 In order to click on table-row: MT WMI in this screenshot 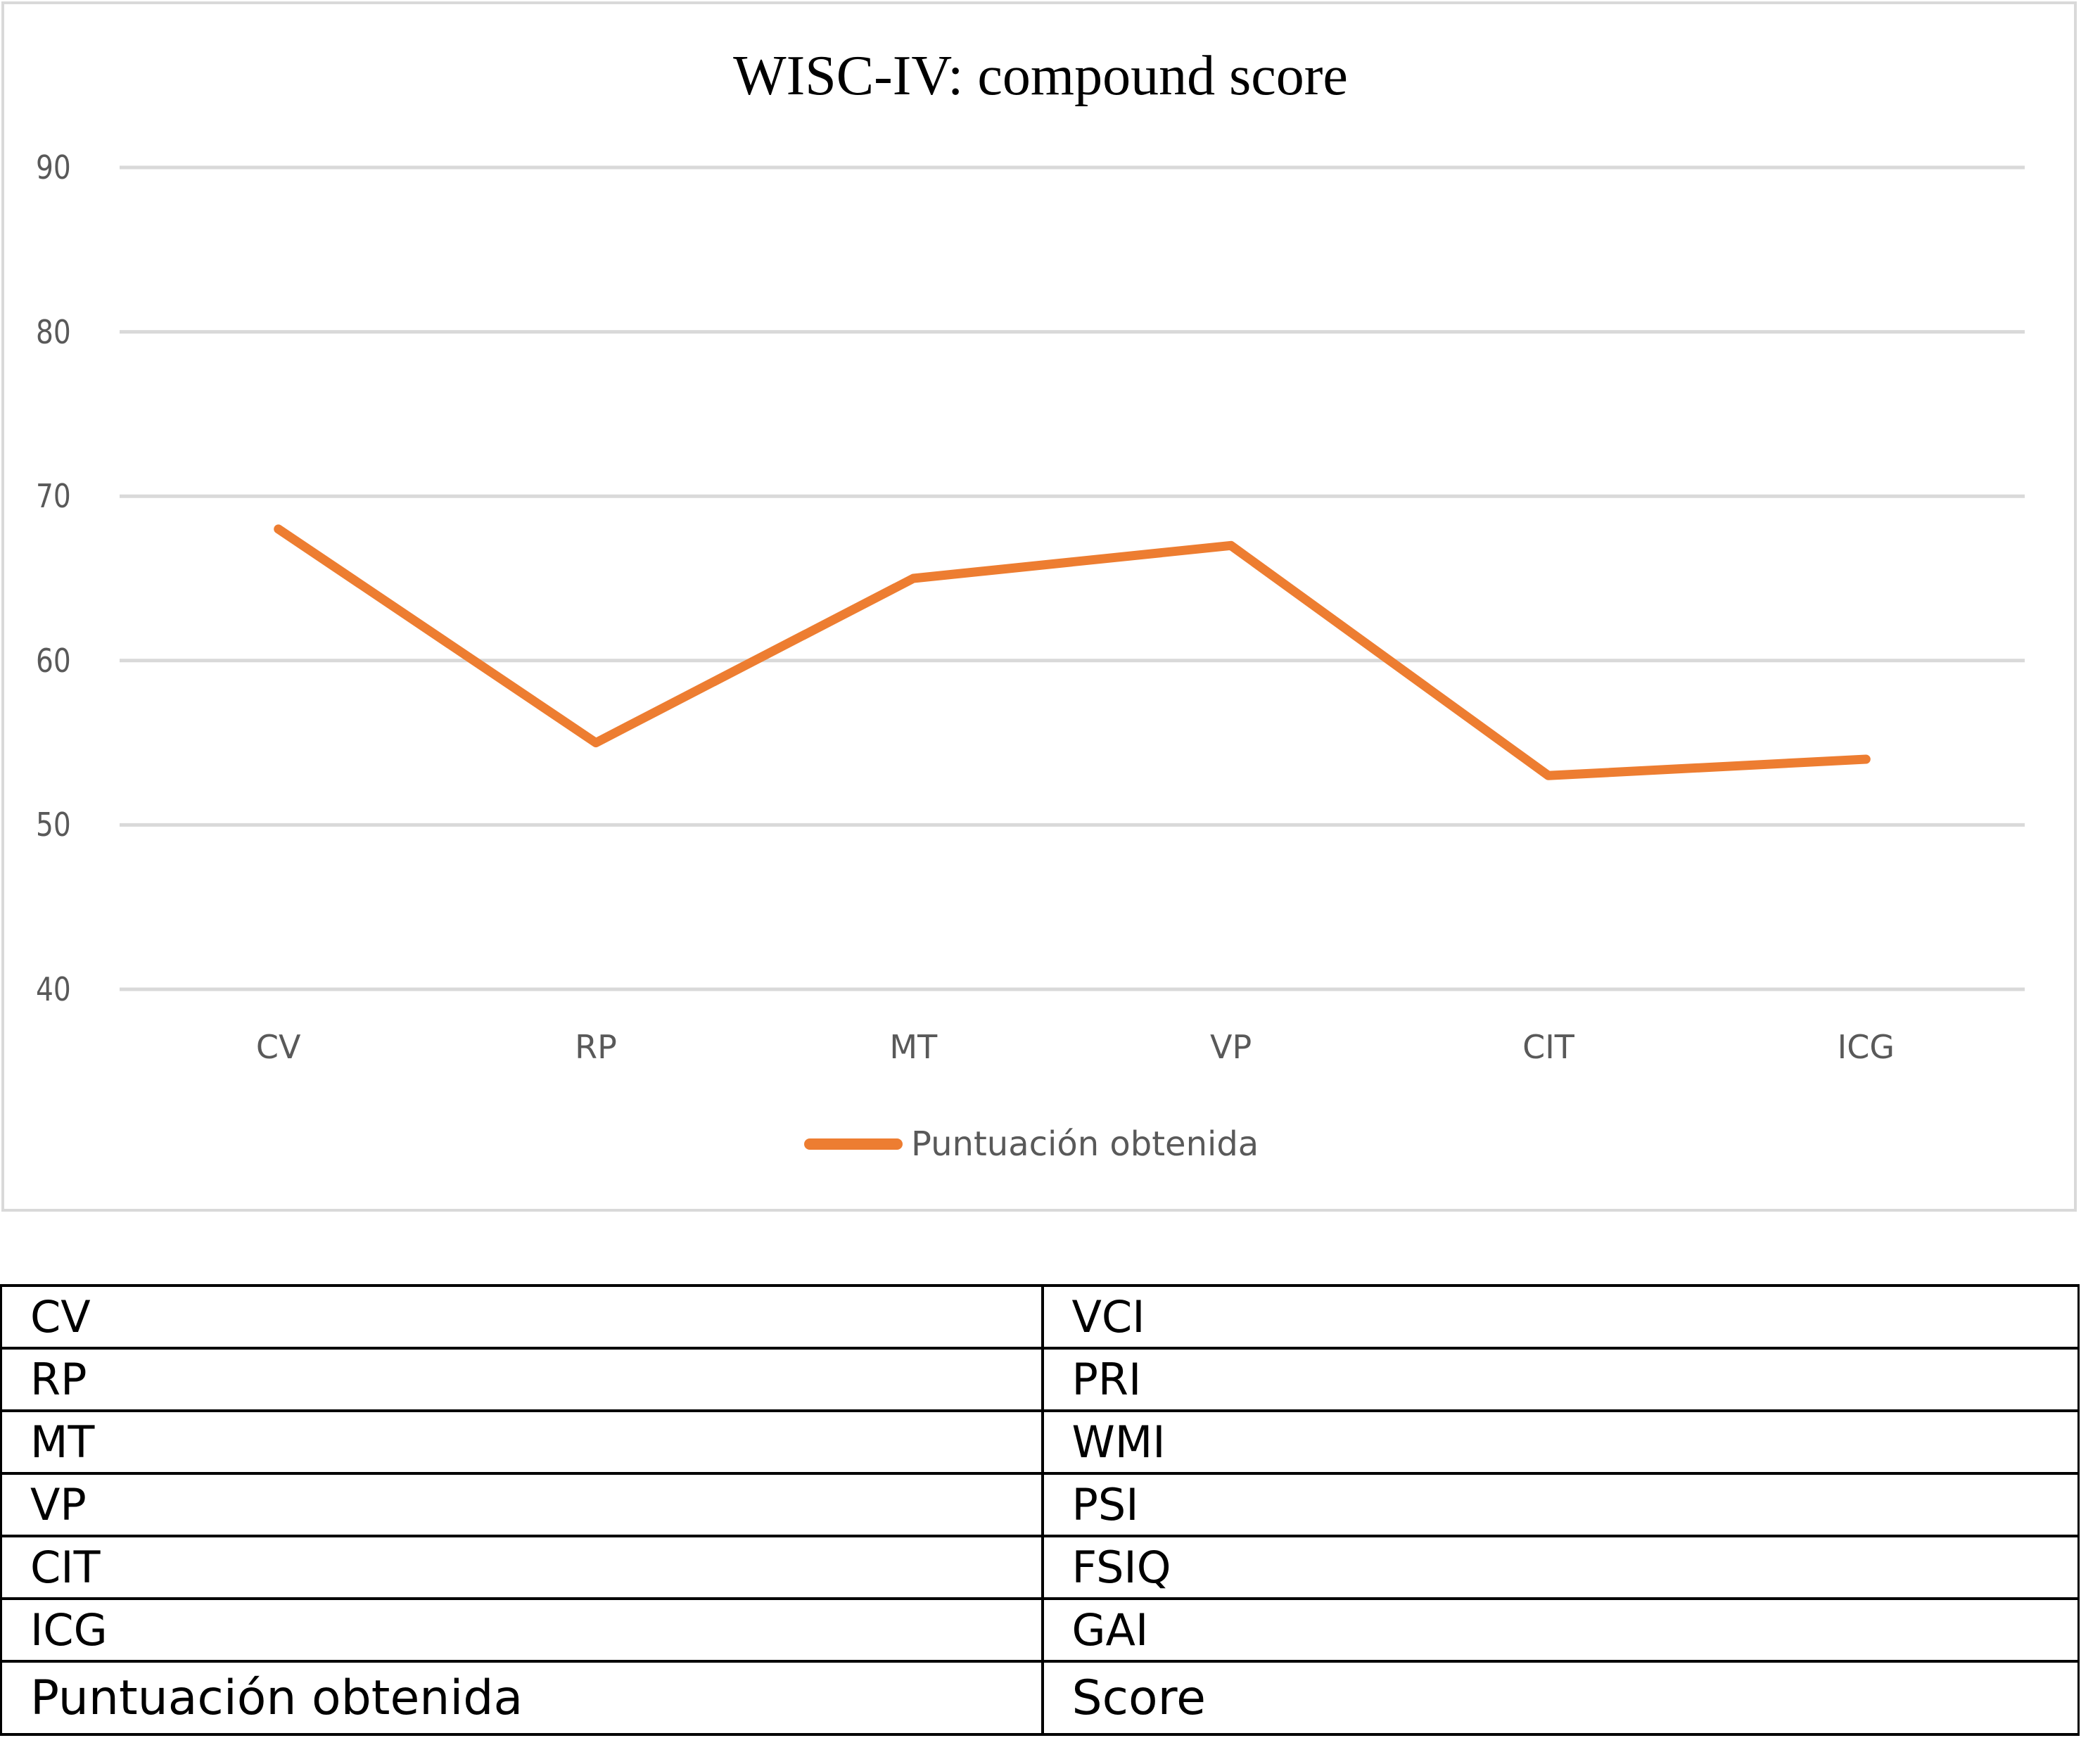, I will do `click(1040, 1442)`.